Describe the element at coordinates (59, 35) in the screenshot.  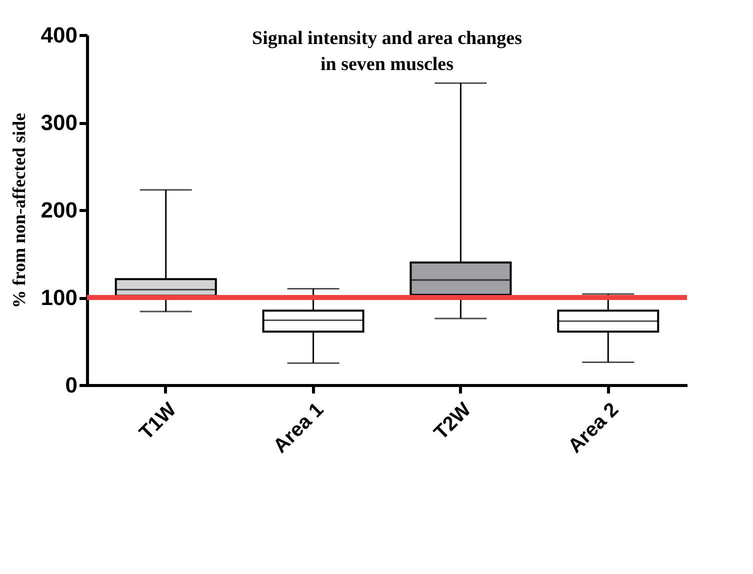
I see `y-tick-label: 400` at that location.